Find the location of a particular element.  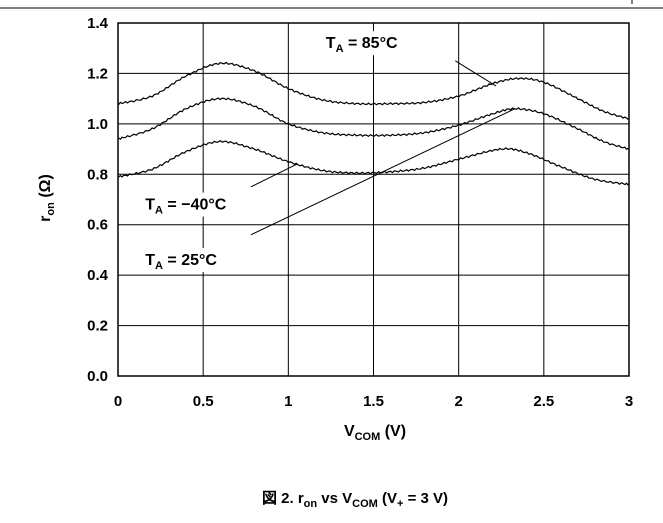

x-tick-label: 2.5 is located at coordinates (543, 401).